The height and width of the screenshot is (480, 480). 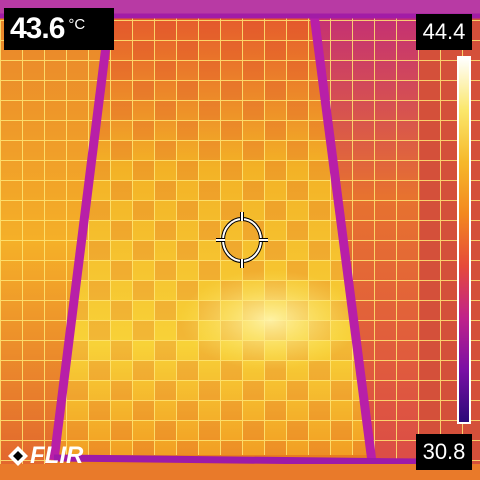 What do you see at coordinates (237, 460) in the screenshot?
I see `panel-frame-bottom` at bounding box center [237, 460].